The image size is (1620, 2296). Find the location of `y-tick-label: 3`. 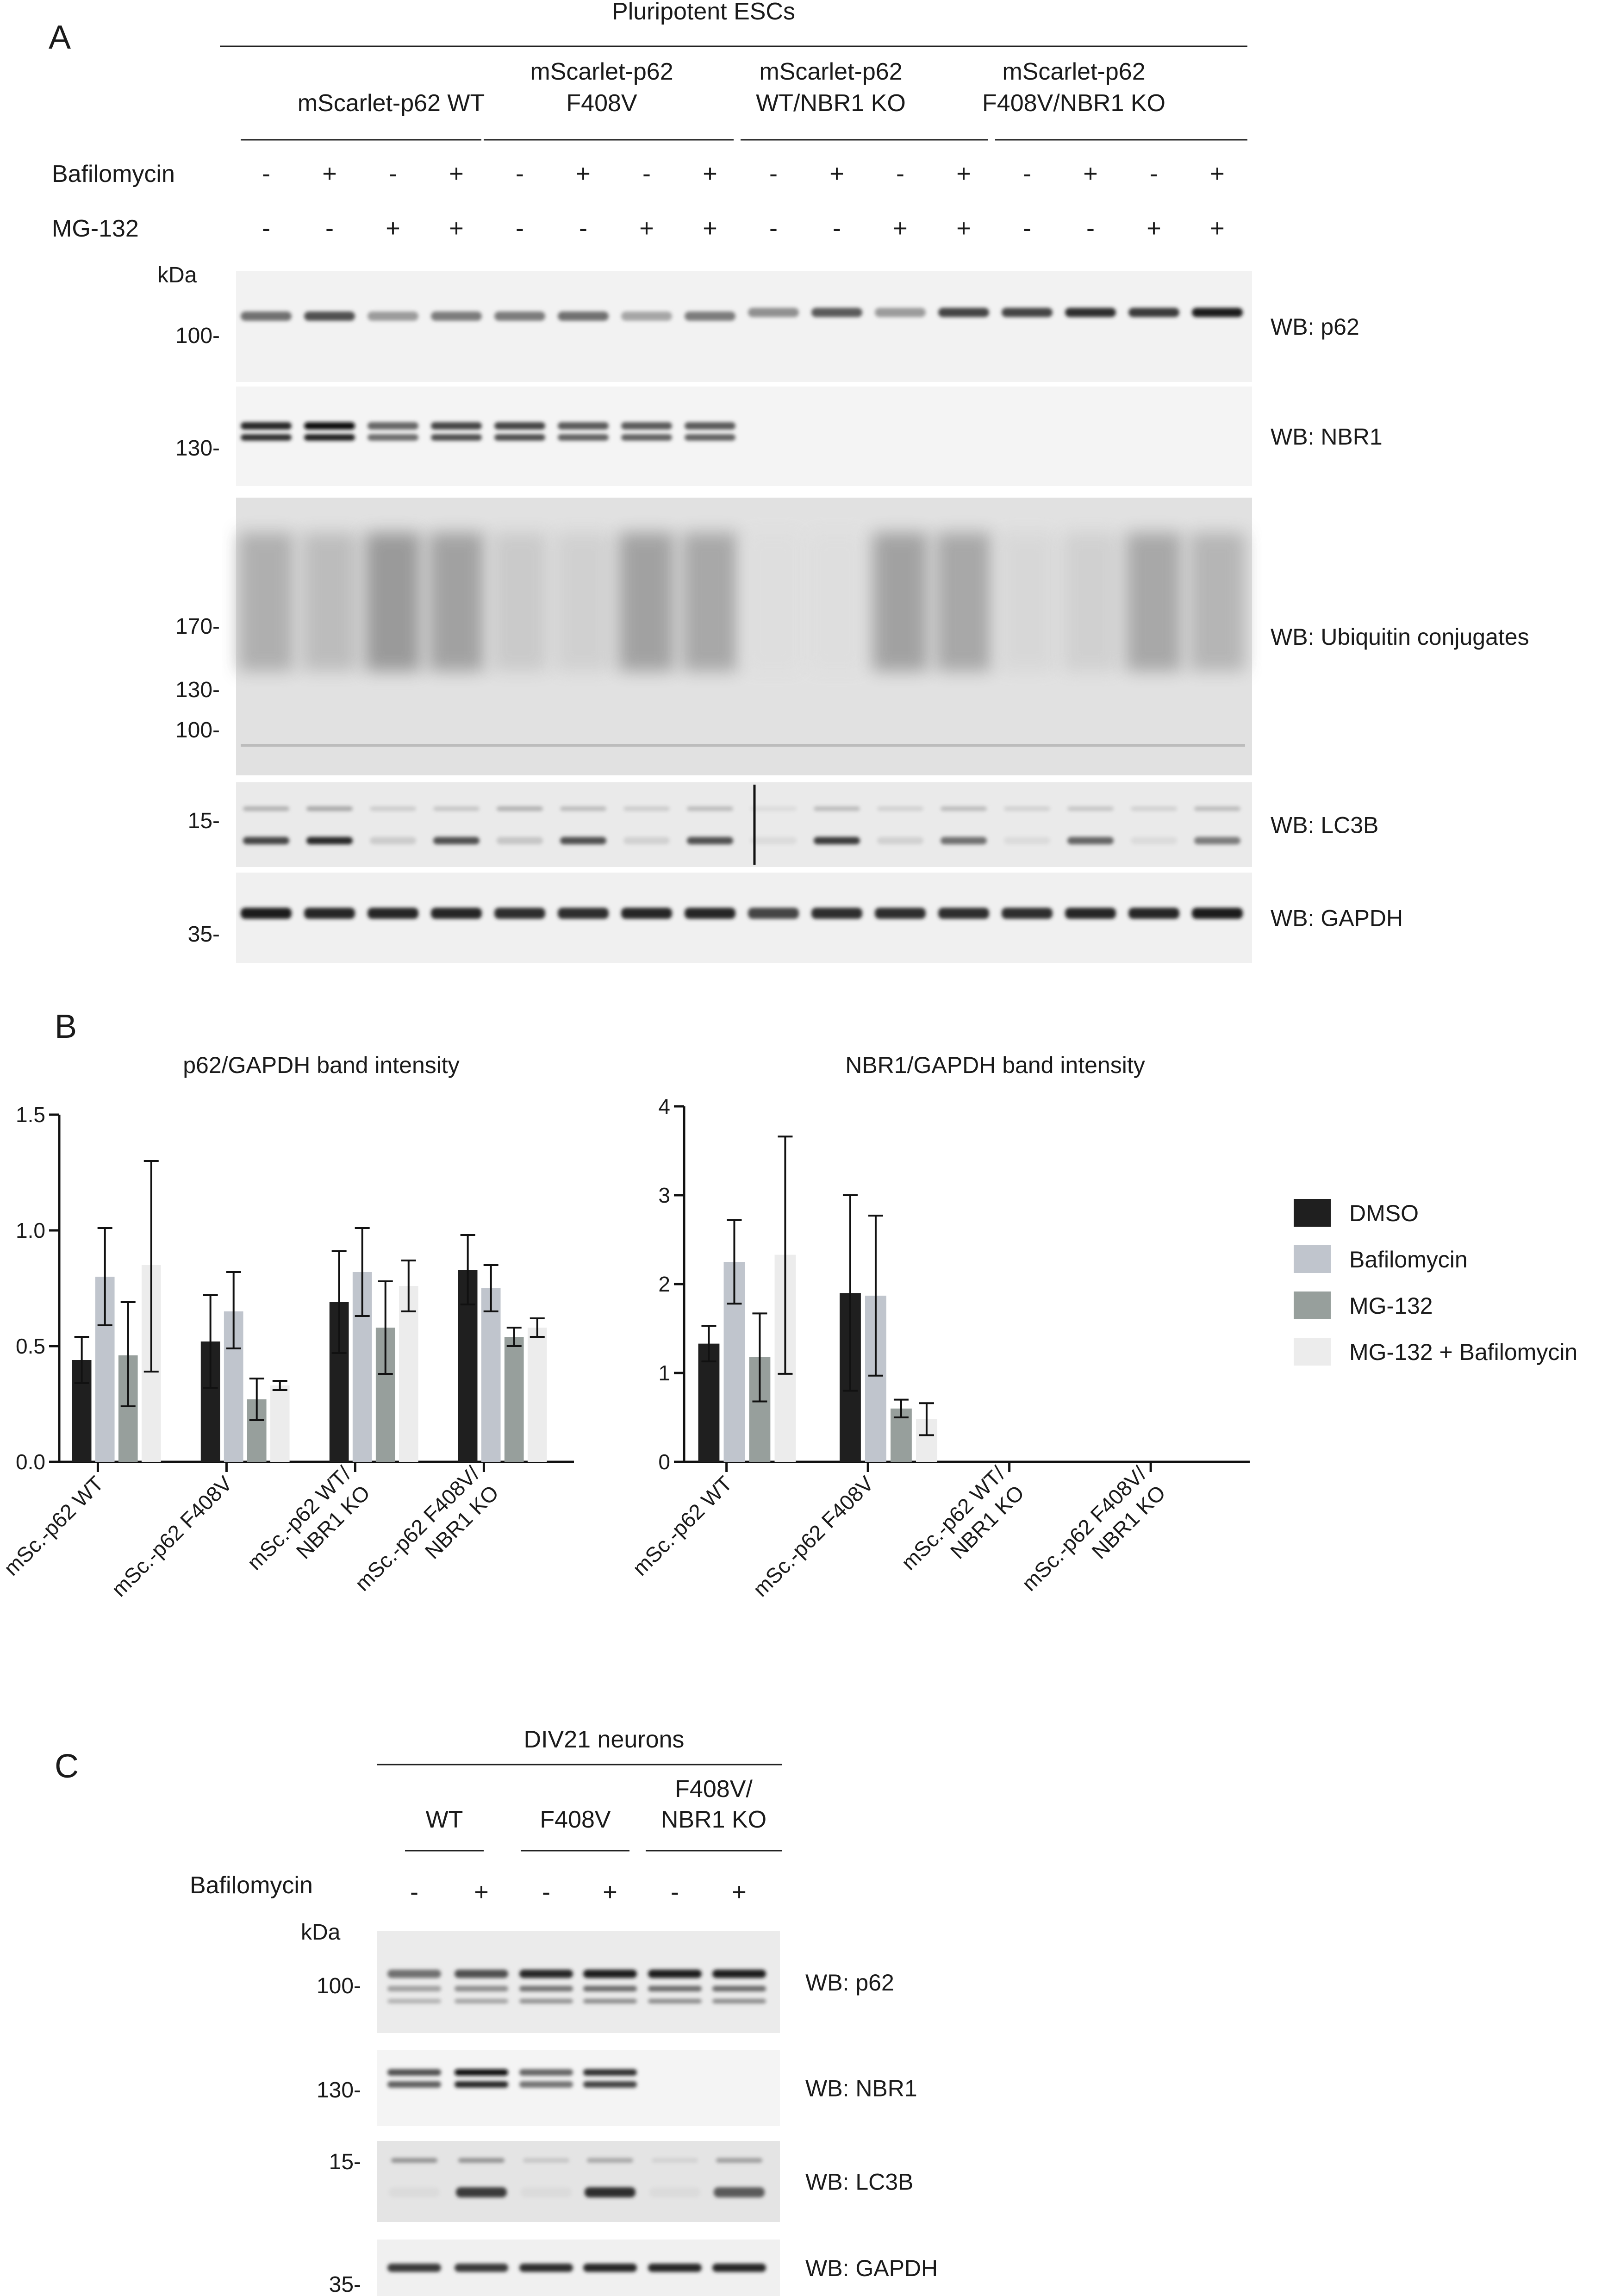

y-tick-label: 3 is located at coordinates (664, 1195).